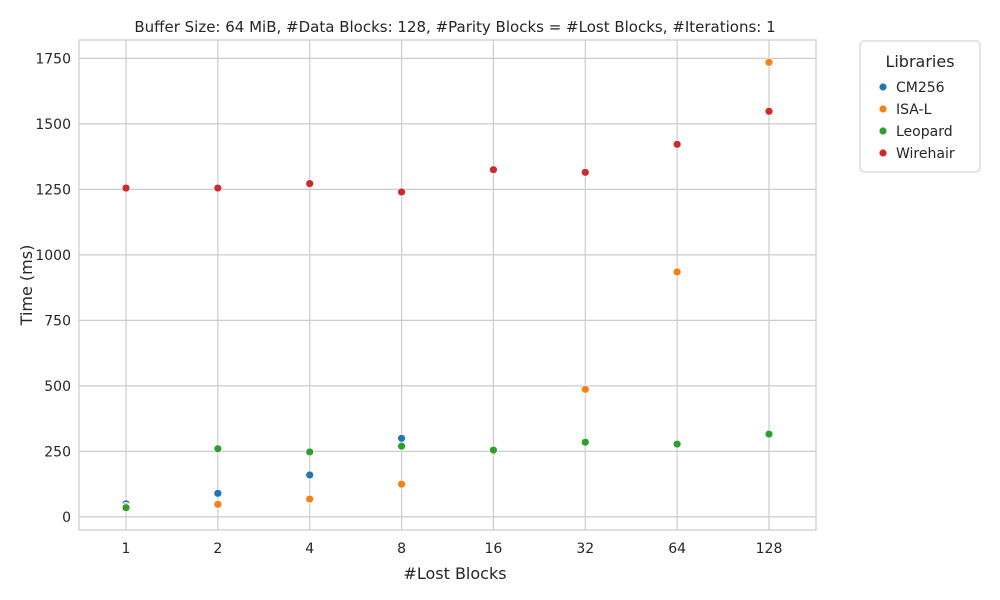 Image resolution: width=1000 pixels, height=600 pixels. I want to click on x-tick-label: 1, so click(126, 549).